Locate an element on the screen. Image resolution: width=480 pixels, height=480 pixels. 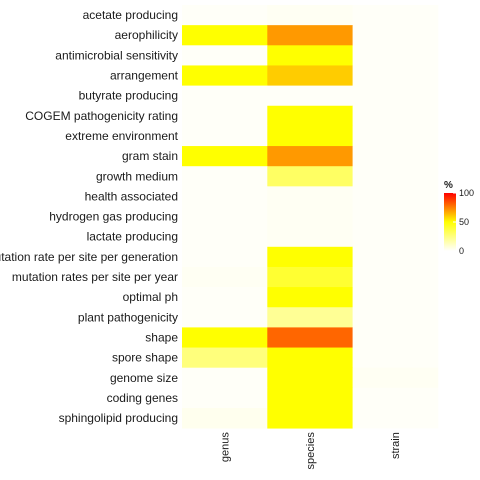
row-label: spore shape is located at coordinates (145, 358).